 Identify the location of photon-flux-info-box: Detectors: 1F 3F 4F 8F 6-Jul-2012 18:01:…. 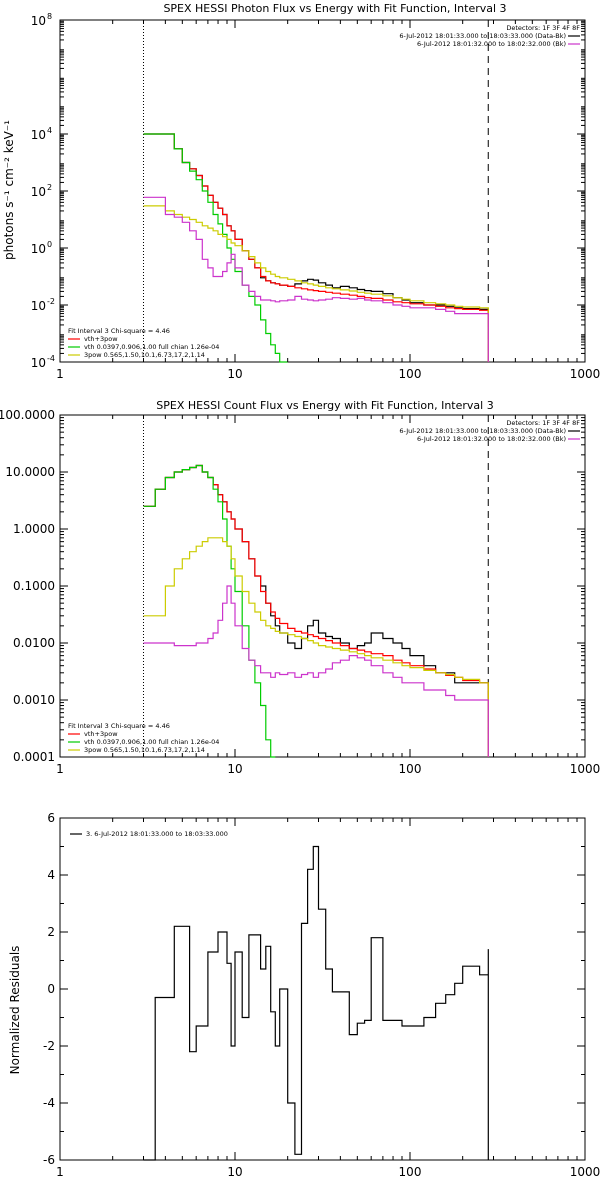
(489, 36).